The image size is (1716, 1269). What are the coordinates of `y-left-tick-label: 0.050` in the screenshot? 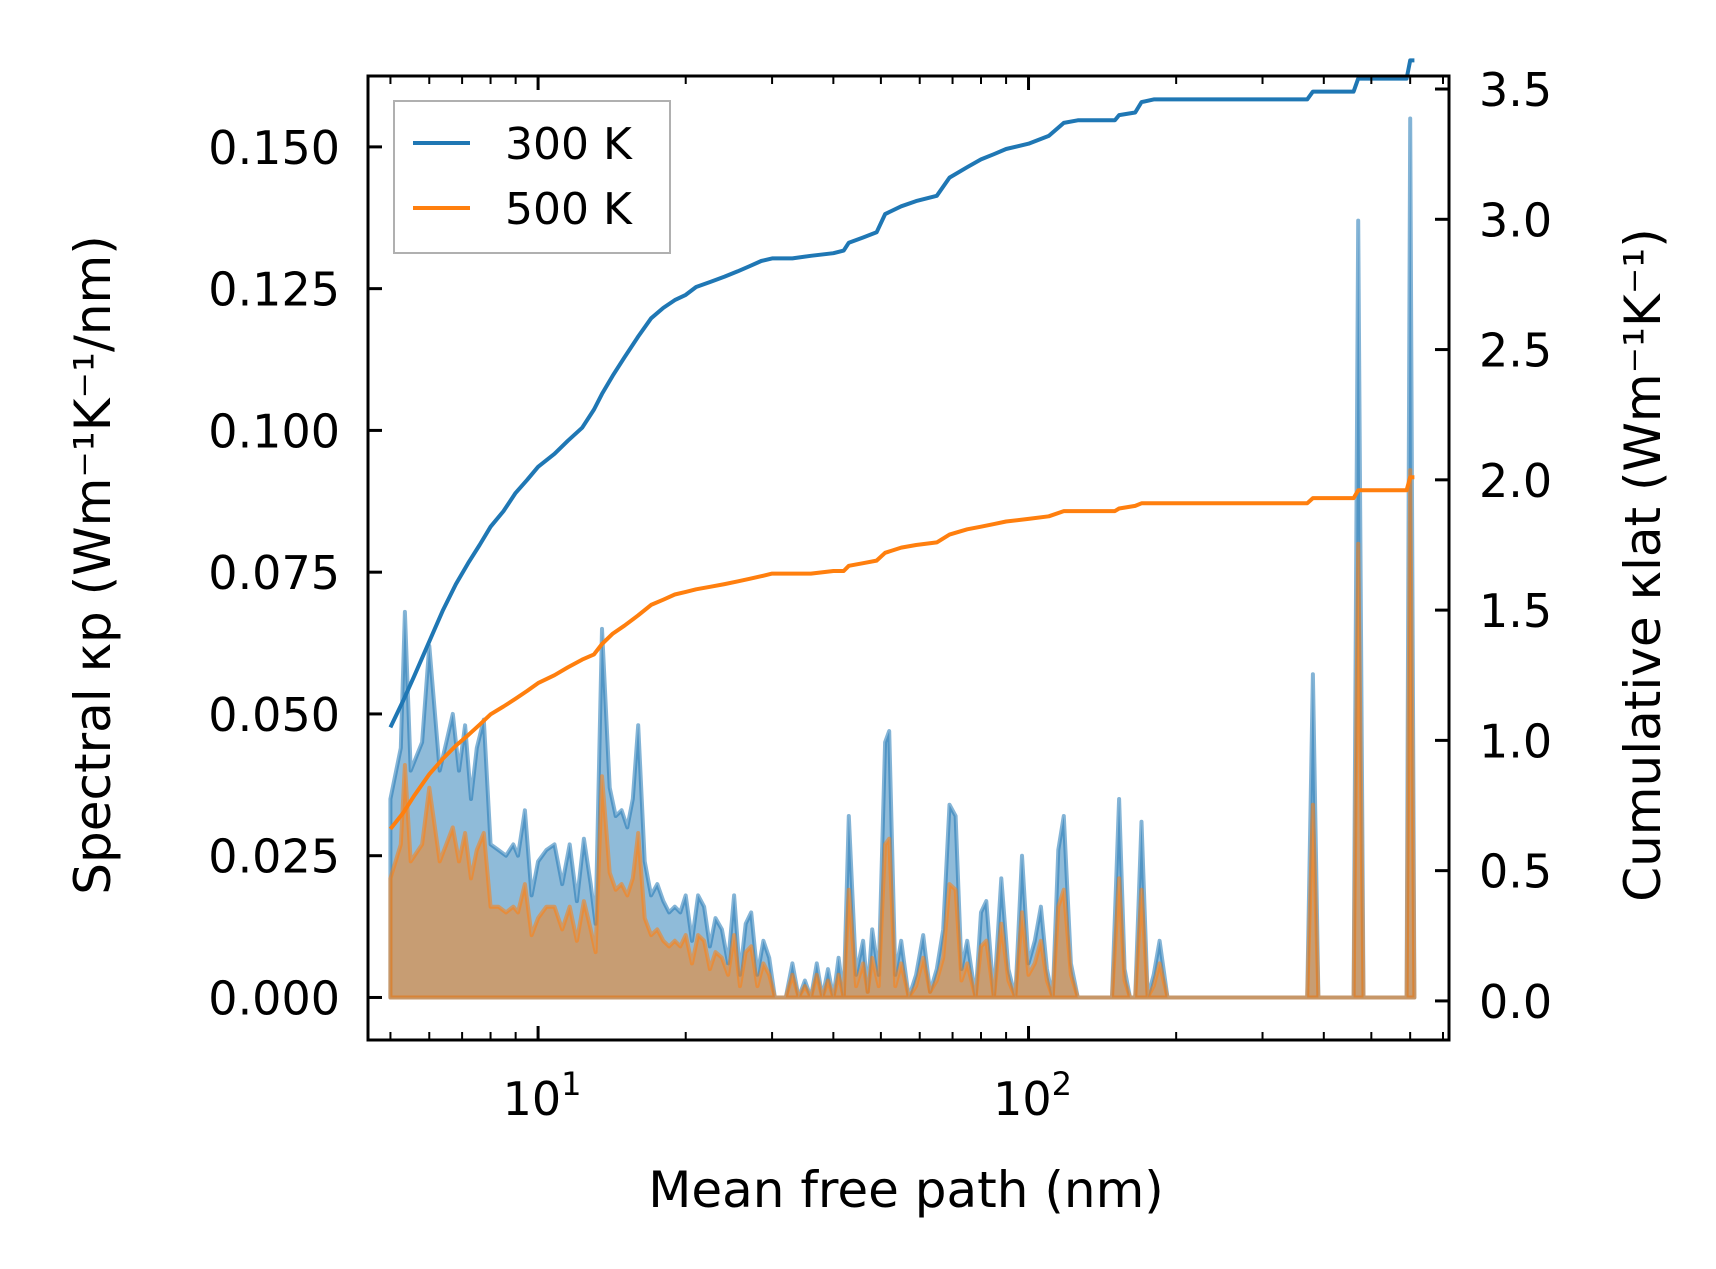 It's located at (274, 715).